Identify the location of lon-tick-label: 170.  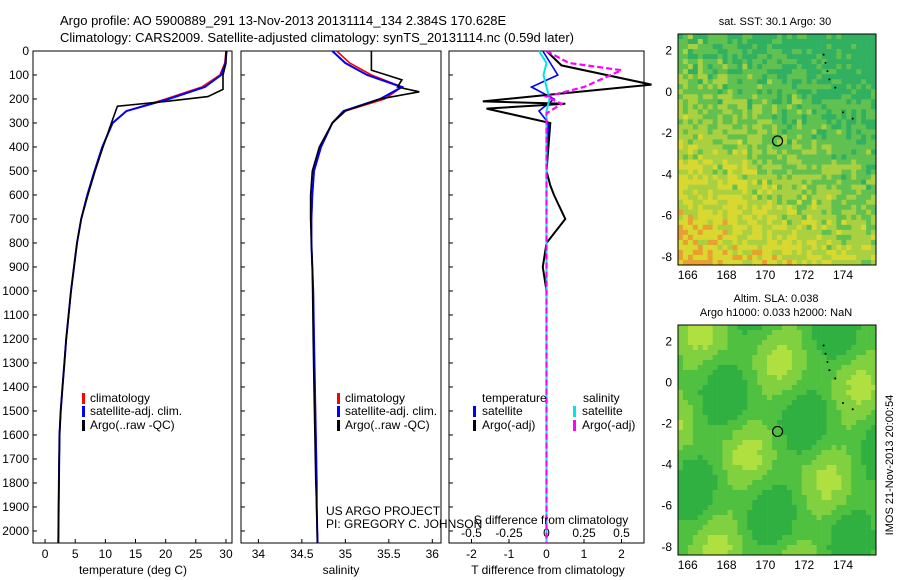
(765, 565).